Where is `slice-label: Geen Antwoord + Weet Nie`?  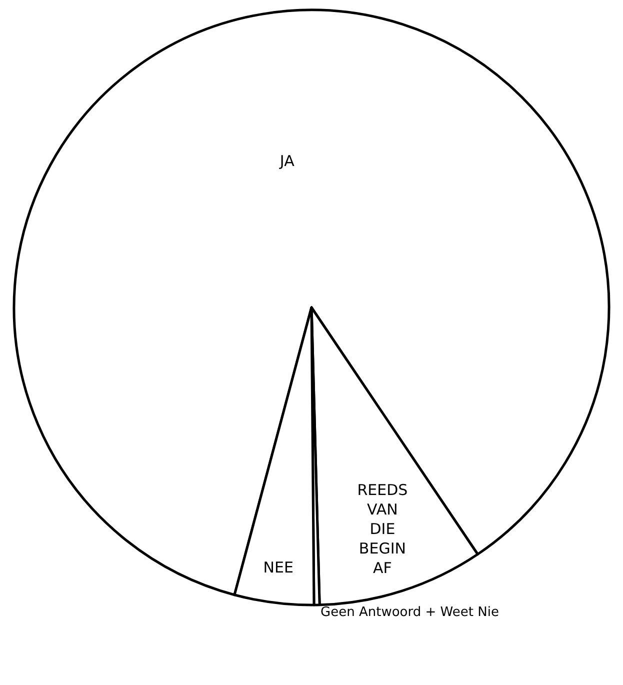
slice-label: Geen Antwoord + Weet Nie is located at coordinates (409, 612).